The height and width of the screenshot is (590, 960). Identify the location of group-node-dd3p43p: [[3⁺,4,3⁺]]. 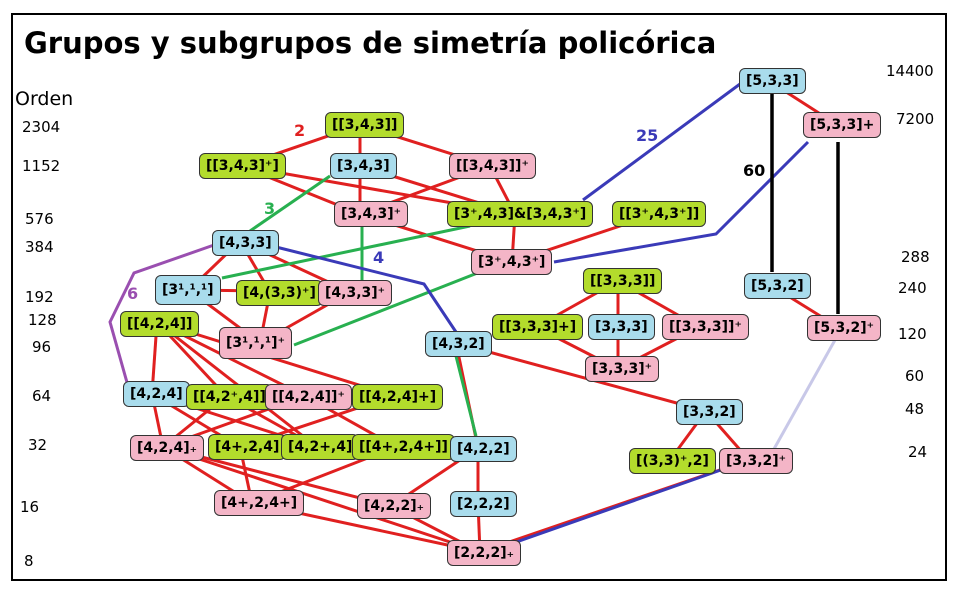
(659, 214).